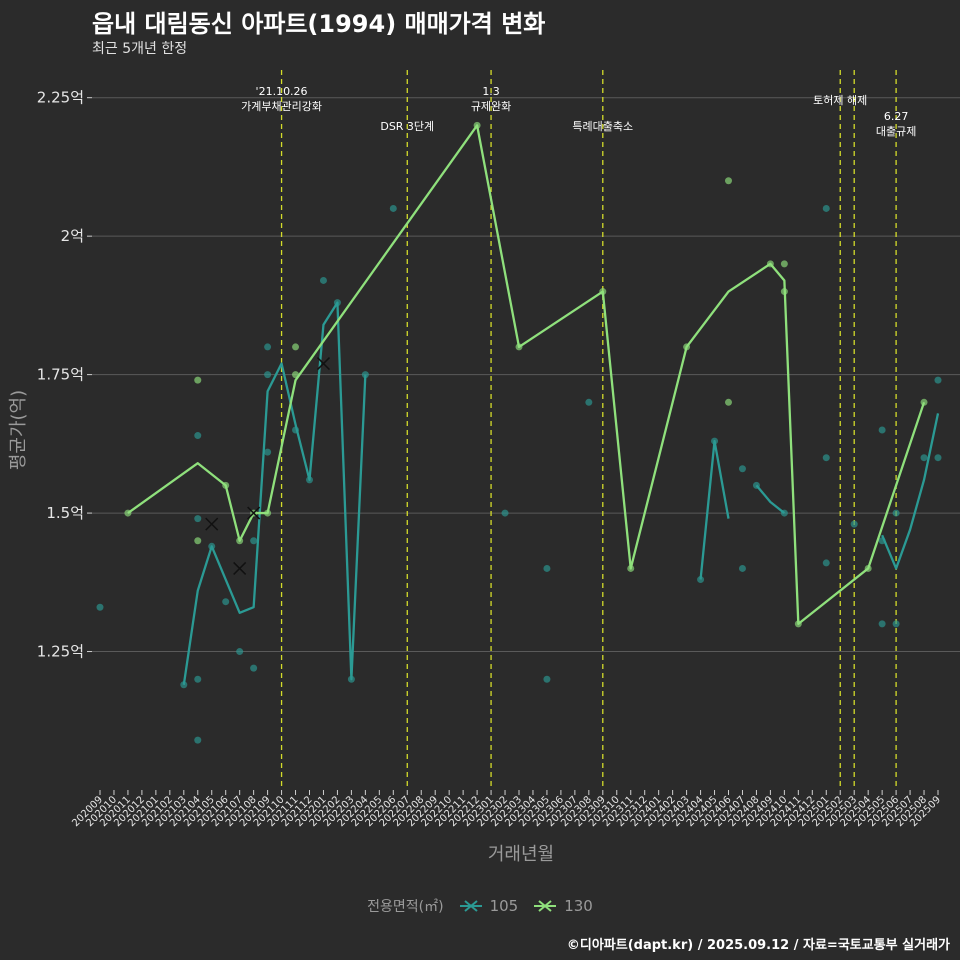  I want to click on y-tick-label: 2.25억, so click(60, 98).